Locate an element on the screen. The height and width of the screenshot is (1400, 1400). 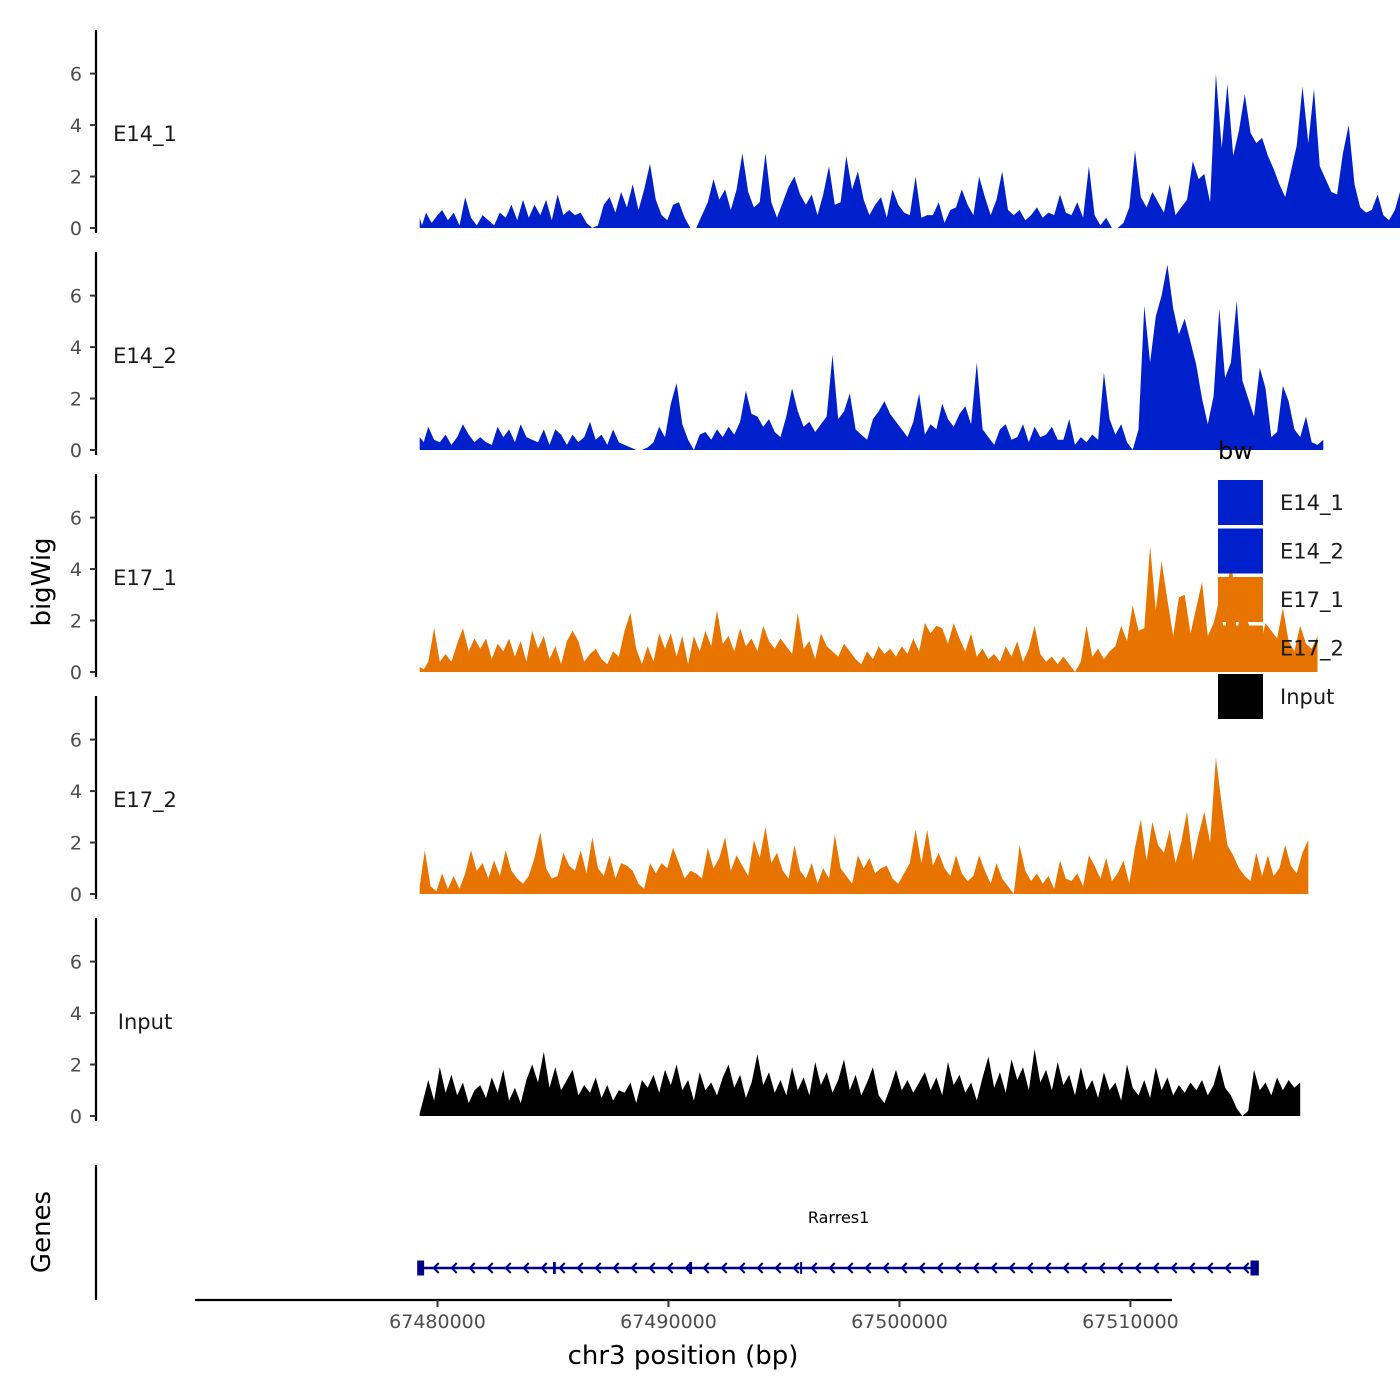
track-label: E14_1 is located at coordinates (145, 134).